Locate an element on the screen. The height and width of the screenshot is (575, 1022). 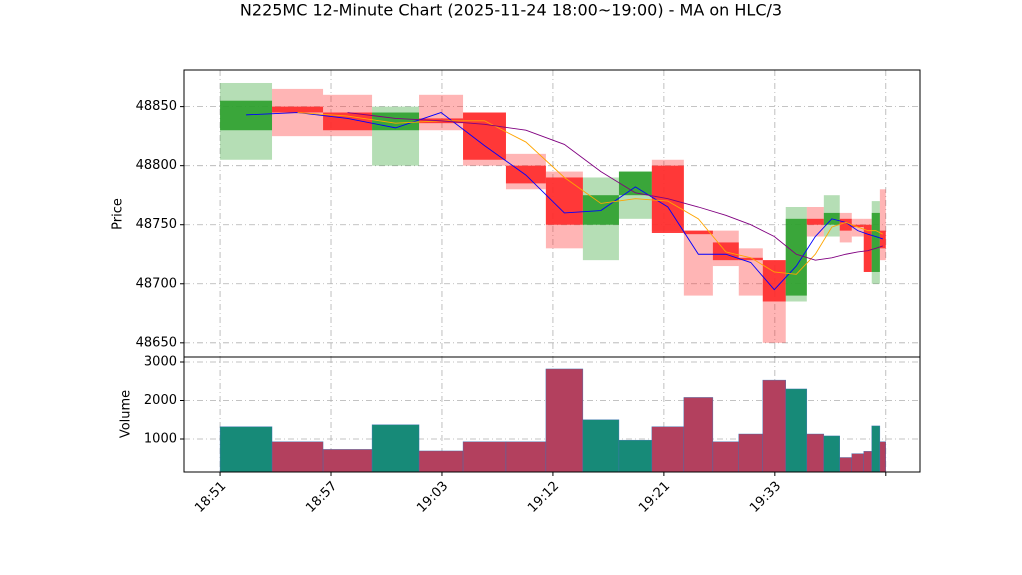
x-tick-label: 19:33 is located at coordinates (765, 497).